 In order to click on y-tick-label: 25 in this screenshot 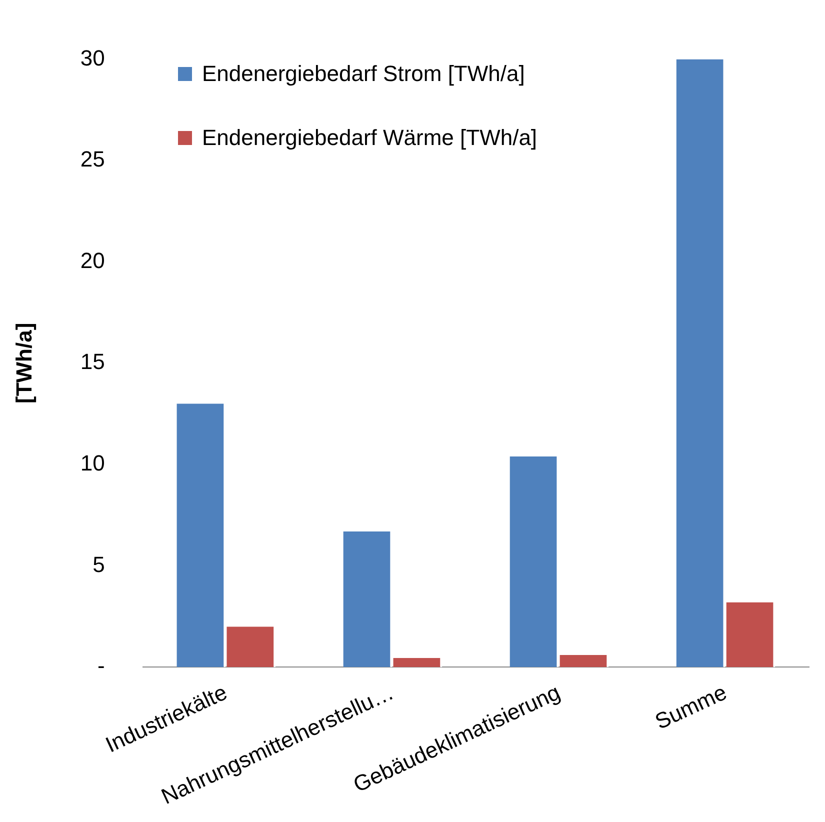, I will do `click(92, 159)`.